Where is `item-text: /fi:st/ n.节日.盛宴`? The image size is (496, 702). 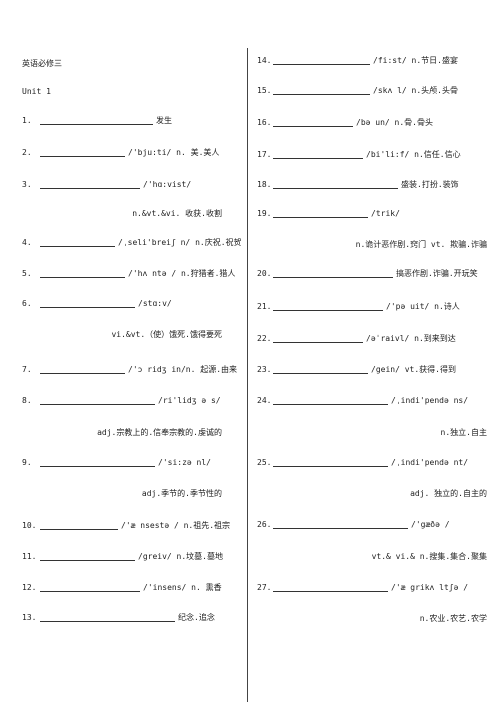
item-text: /fi:st/ n.节日.盛宴 is located at coordinates (415, 60).